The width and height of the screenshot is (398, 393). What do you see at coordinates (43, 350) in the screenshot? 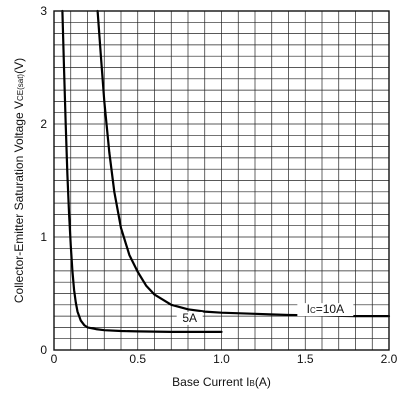
I see `y-tick-label: 0` at bounding box center [43, 350].